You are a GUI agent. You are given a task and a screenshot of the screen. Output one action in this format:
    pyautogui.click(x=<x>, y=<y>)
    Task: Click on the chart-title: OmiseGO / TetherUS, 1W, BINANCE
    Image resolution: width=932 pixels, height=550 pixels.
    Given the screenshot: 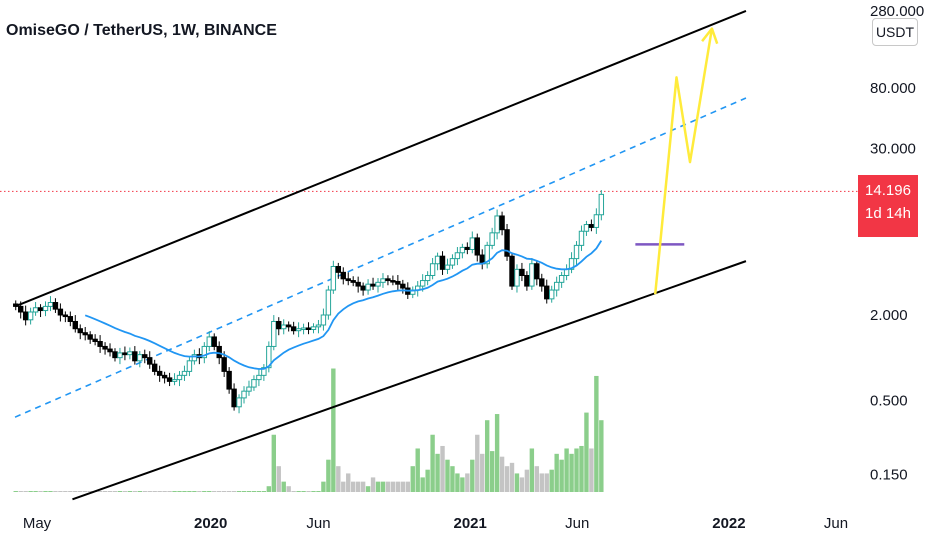 What is the action you would take?
    pyautogui.click(x=141, y=30)
    